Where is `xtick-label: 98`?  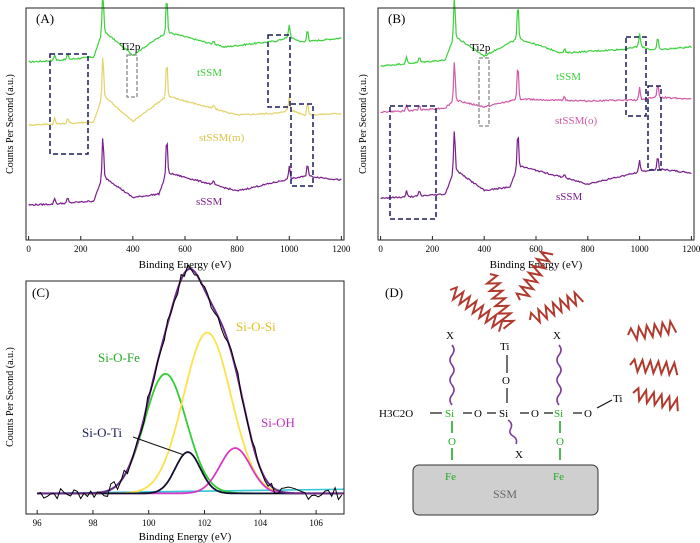 xtick-label: 98 is located at coordinates (93, 523).